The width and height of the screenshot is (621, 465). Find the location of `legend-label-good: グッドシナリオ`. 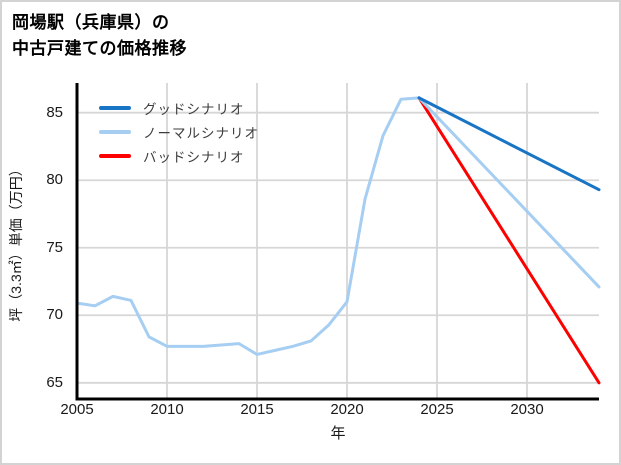

legend-label-good: グッドシナリオ is located at coordinates (194, 109).